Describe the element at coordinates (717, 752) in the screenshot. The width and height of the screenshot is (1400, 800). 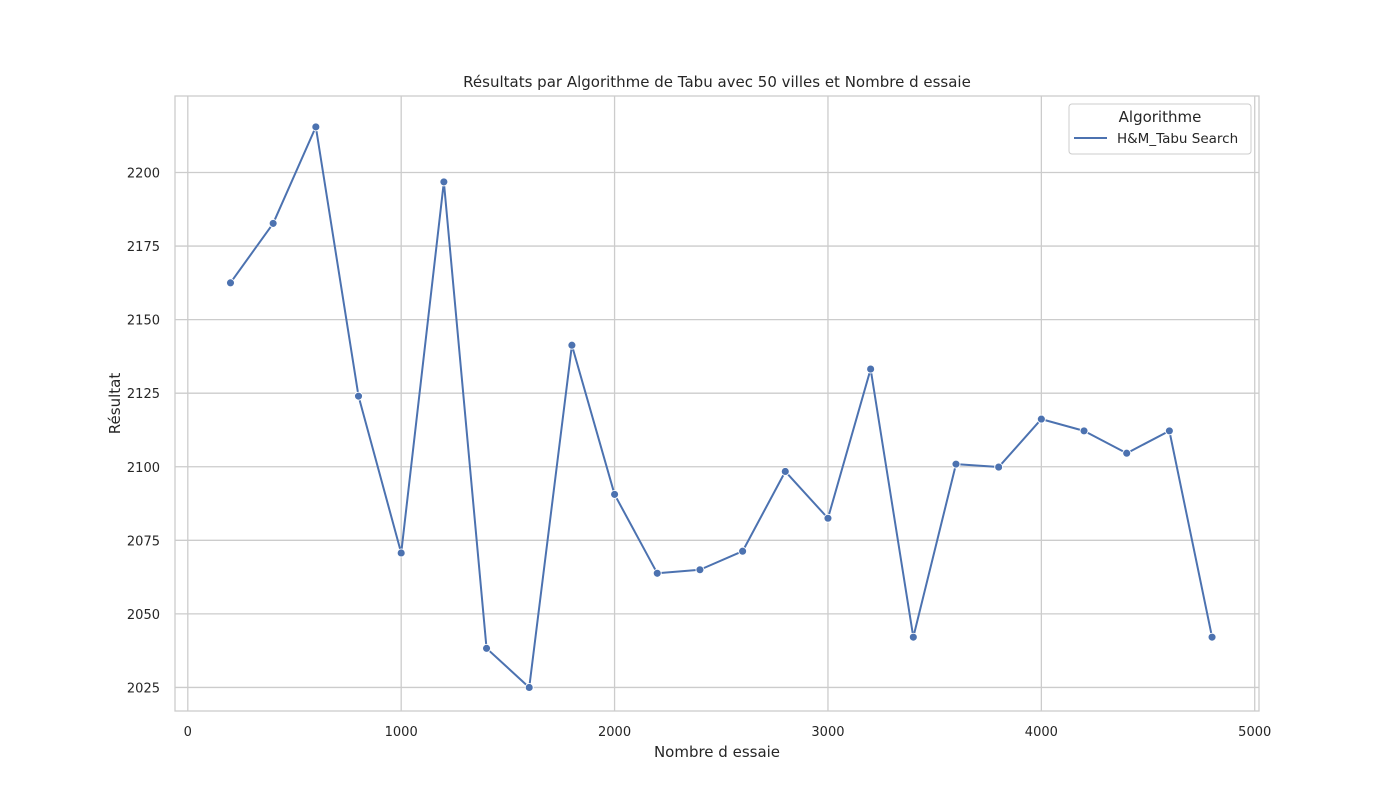
I see `x-axis-label: Nombre d essaie` at that location.